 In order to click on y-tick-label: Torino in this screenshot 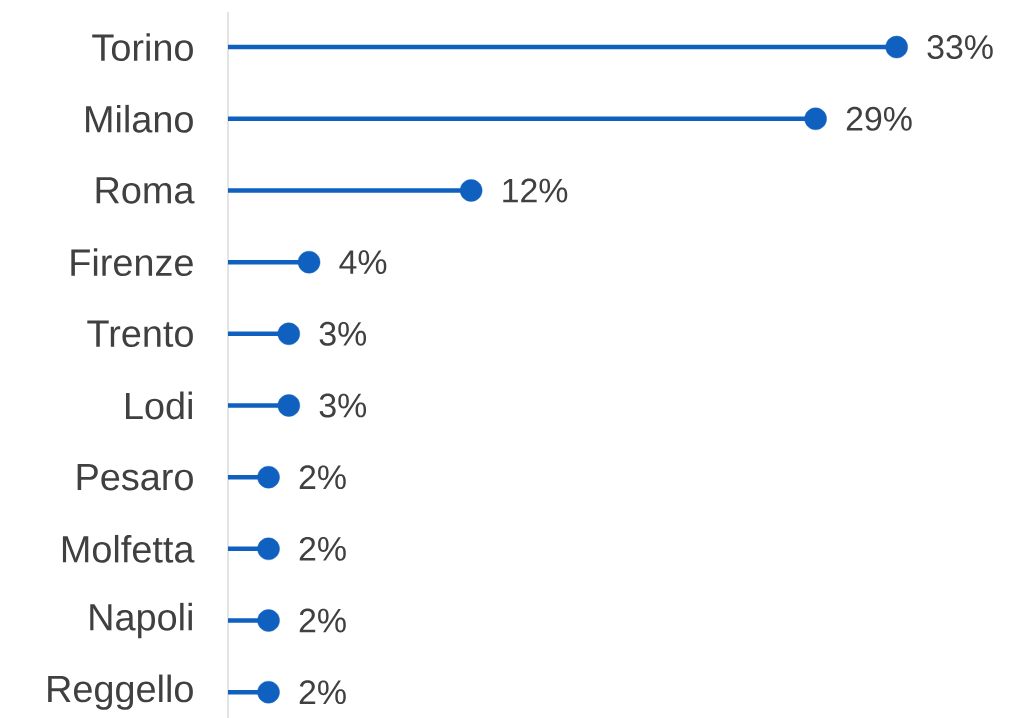, I will do `click(142, 47)`.